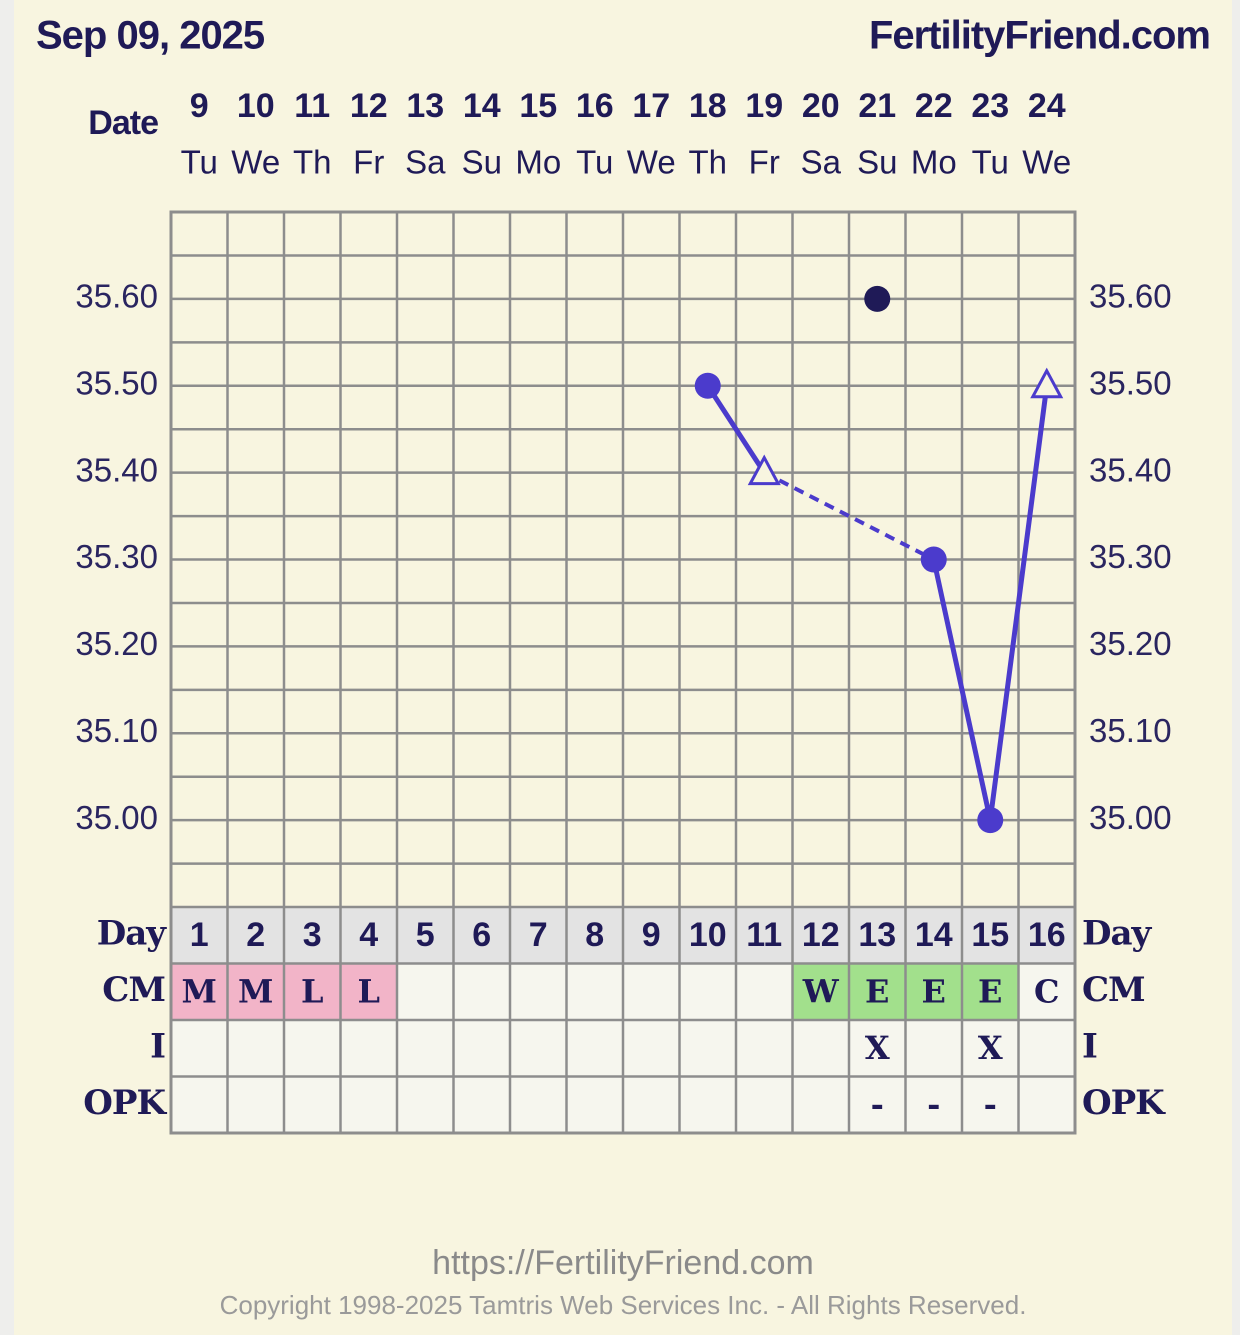  What do you see at coordinates (255, 935) in the screenshot?
I see `cell-text: 2` at bounding box center [255, 935].